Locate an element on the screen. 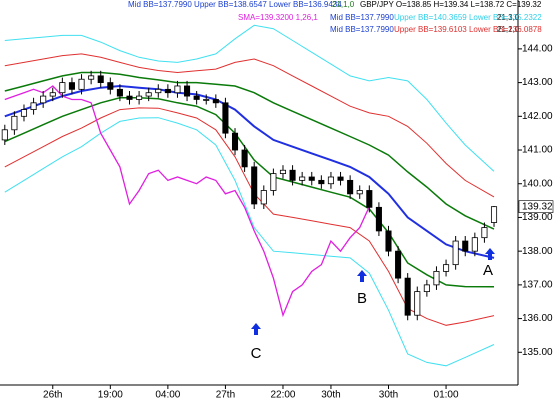  legend-entry: Upper BB=140.3659 Lower BB=135.2322 is located at coordinates (468, 17).